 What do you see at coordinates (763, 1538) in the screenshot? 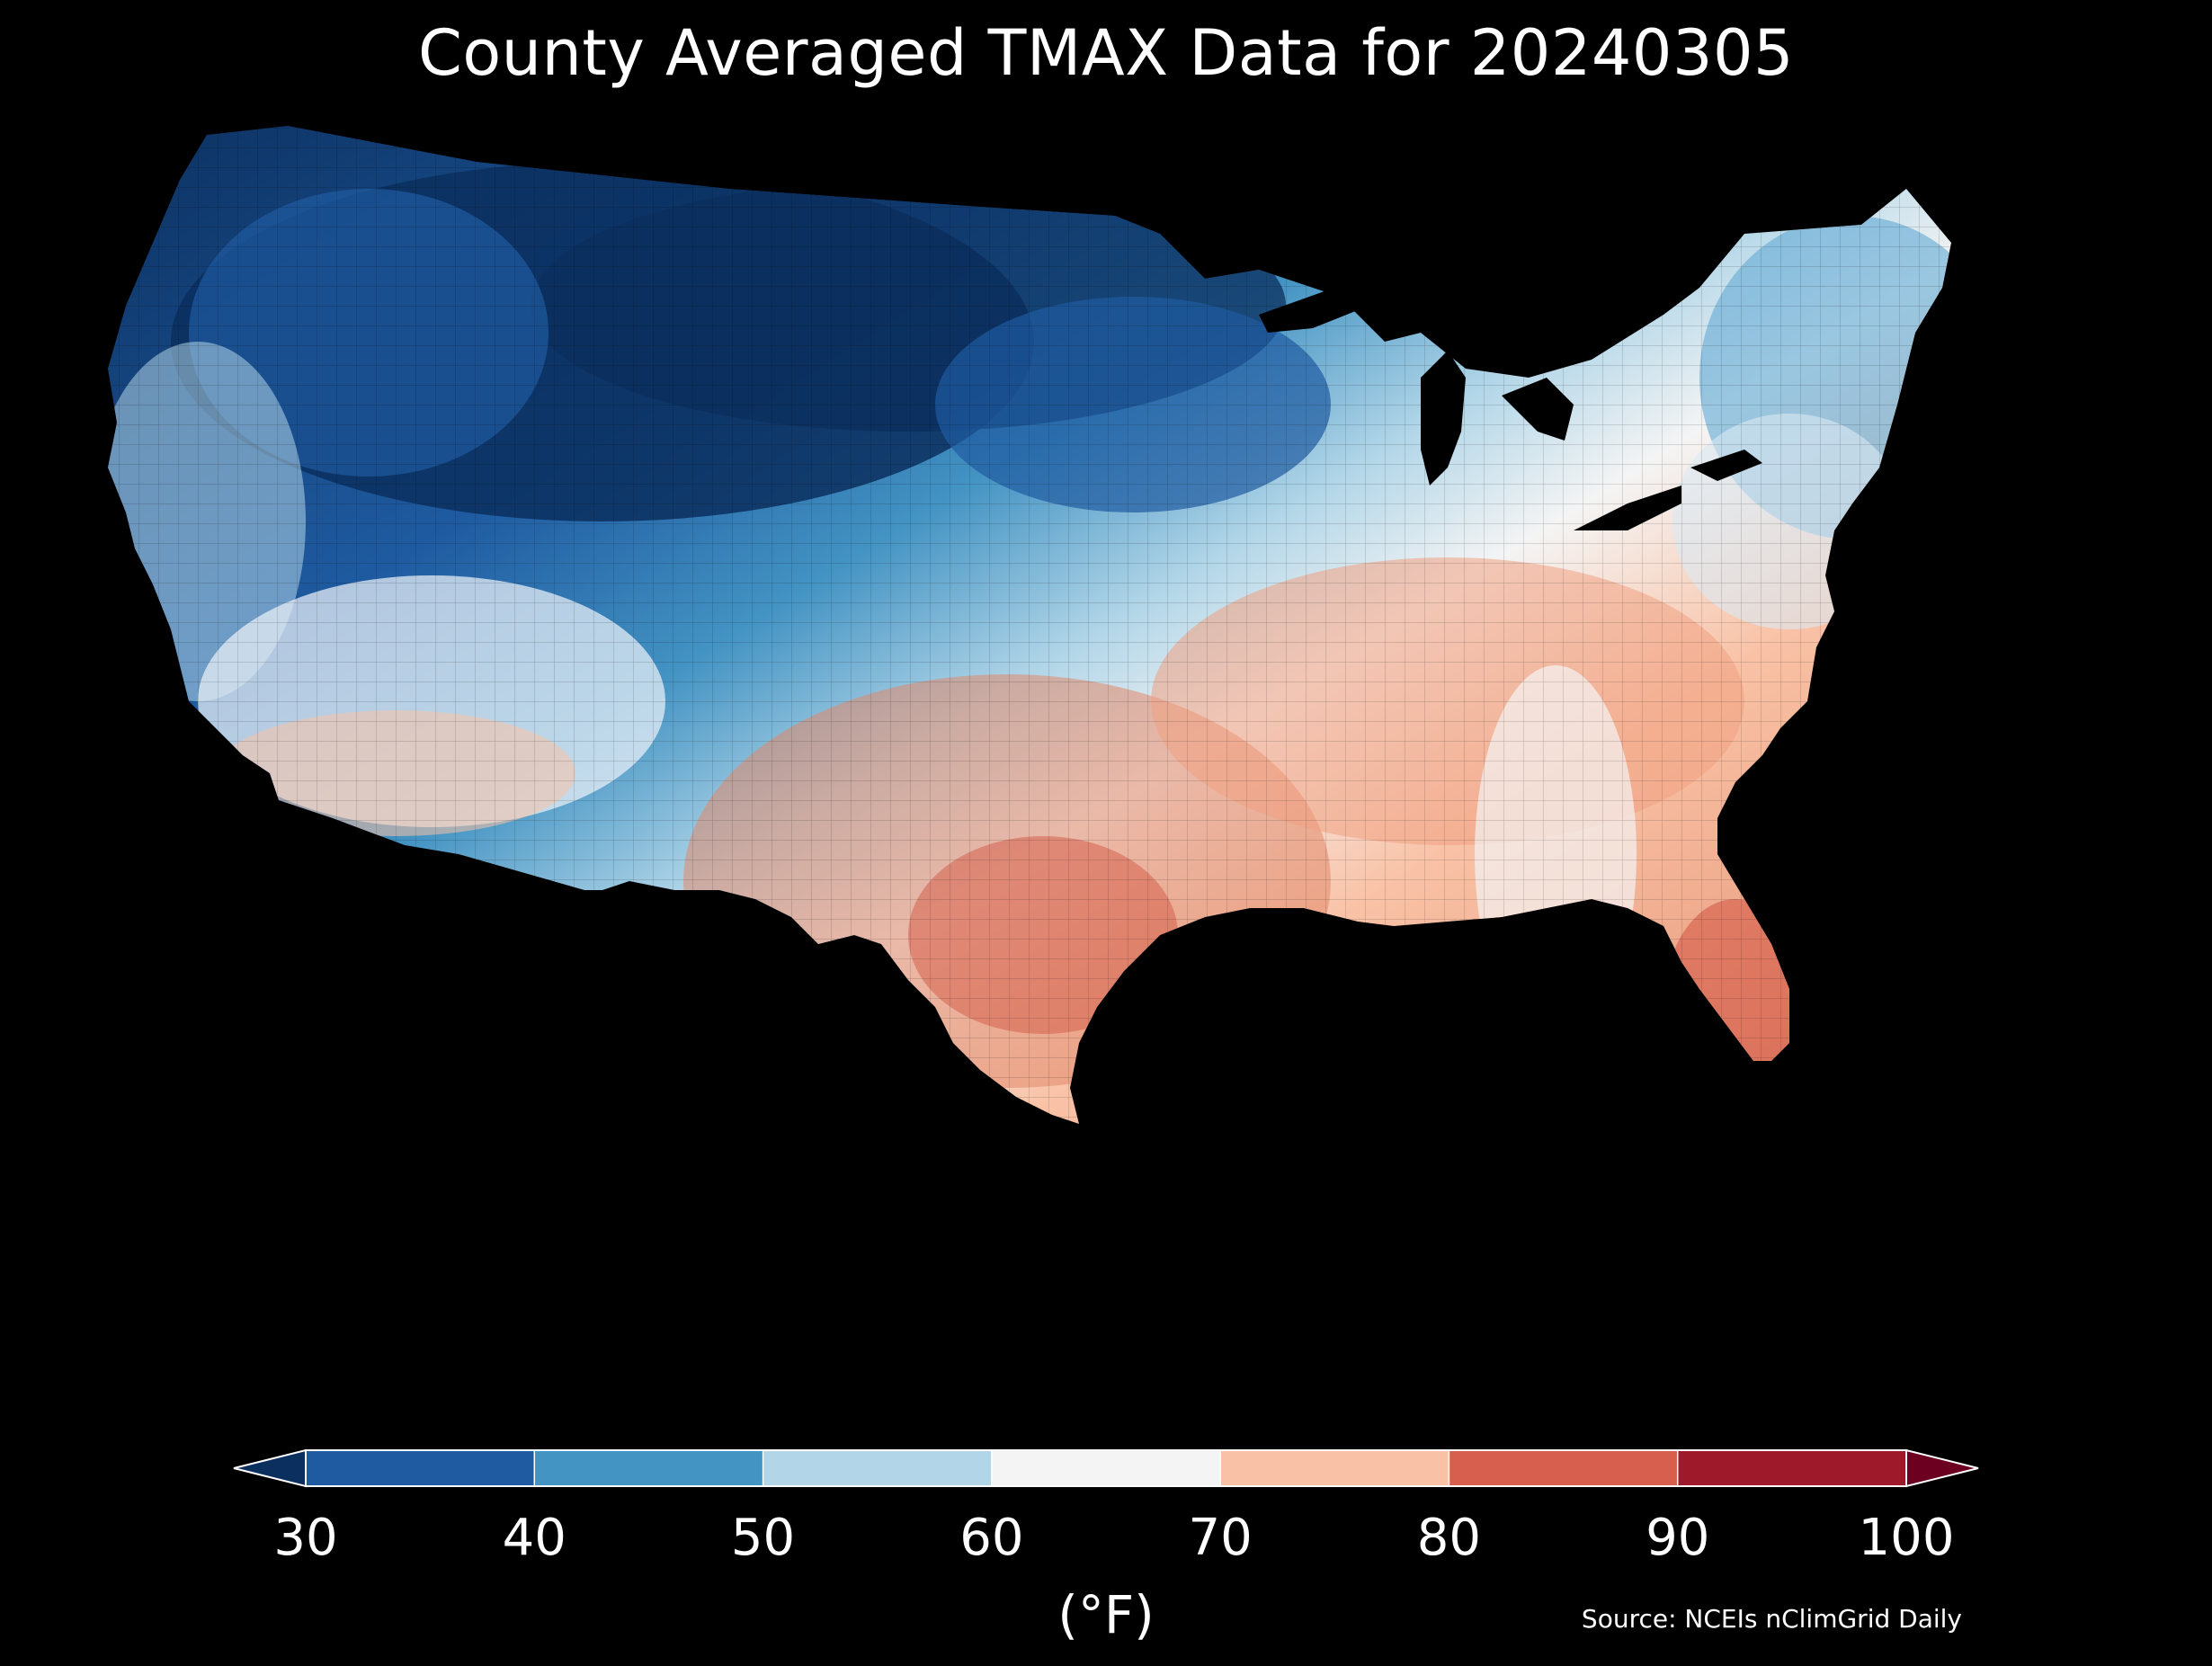
I see `colorbar-tick-label: 50` at bounding box center [763, 1538].